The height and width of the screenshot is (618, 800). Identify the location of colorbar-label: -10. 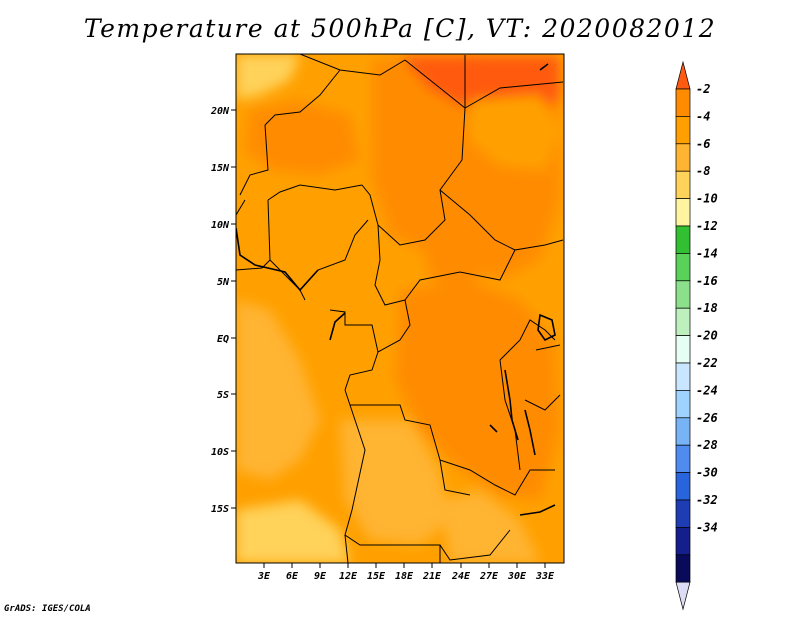
(707, 199).